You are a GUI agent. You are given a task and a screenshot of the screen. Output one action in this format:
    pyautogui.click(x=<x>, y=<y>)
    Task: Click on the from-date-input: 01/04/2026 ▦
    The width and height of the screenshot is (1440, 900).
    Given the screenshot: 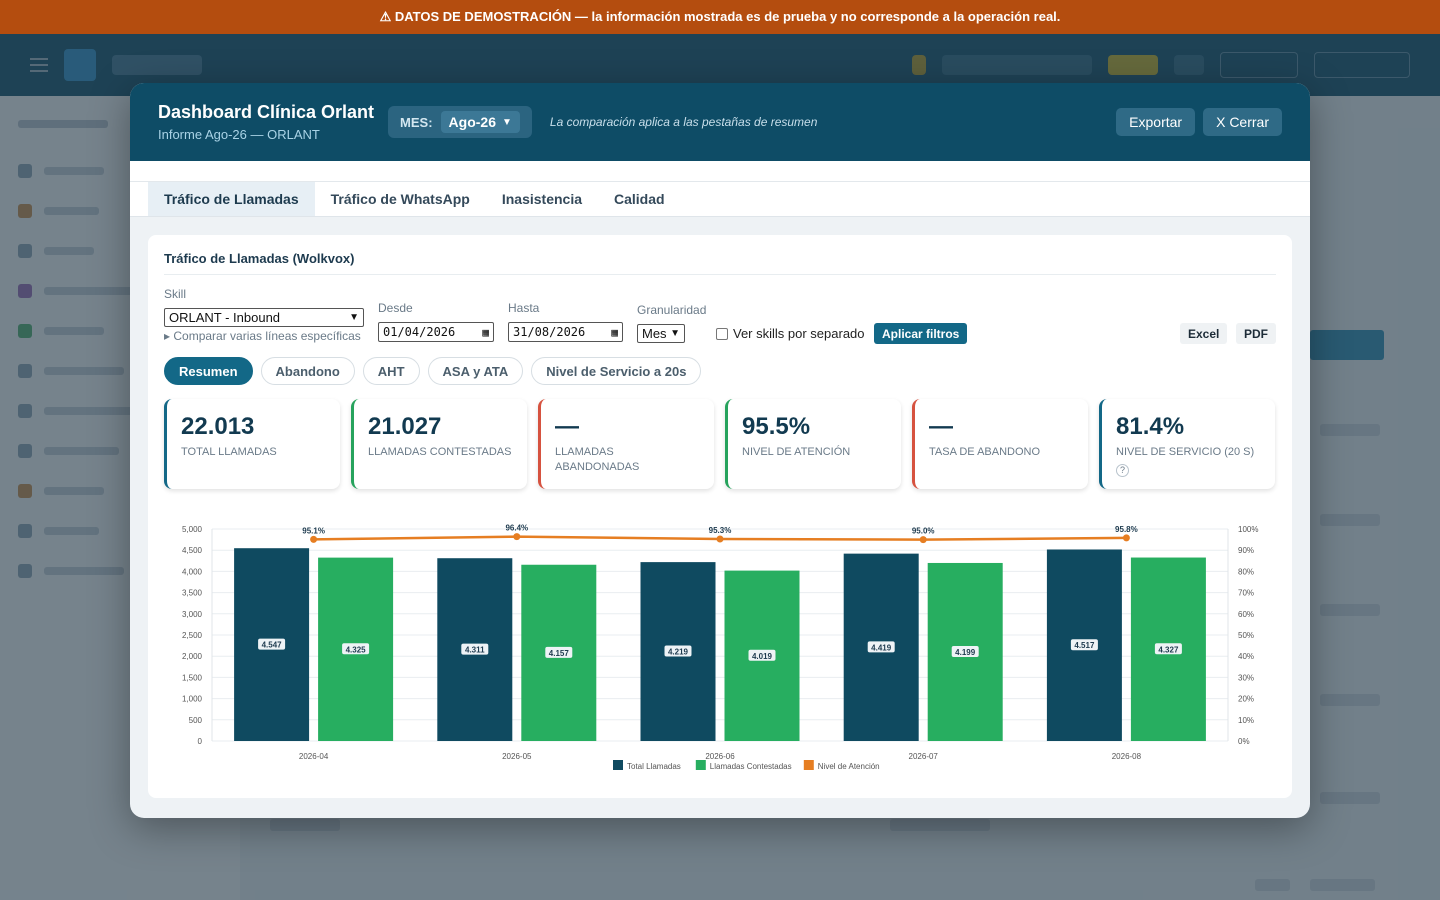 What is the action you would take?
    pyautogui.click(x=436, y=332)
    